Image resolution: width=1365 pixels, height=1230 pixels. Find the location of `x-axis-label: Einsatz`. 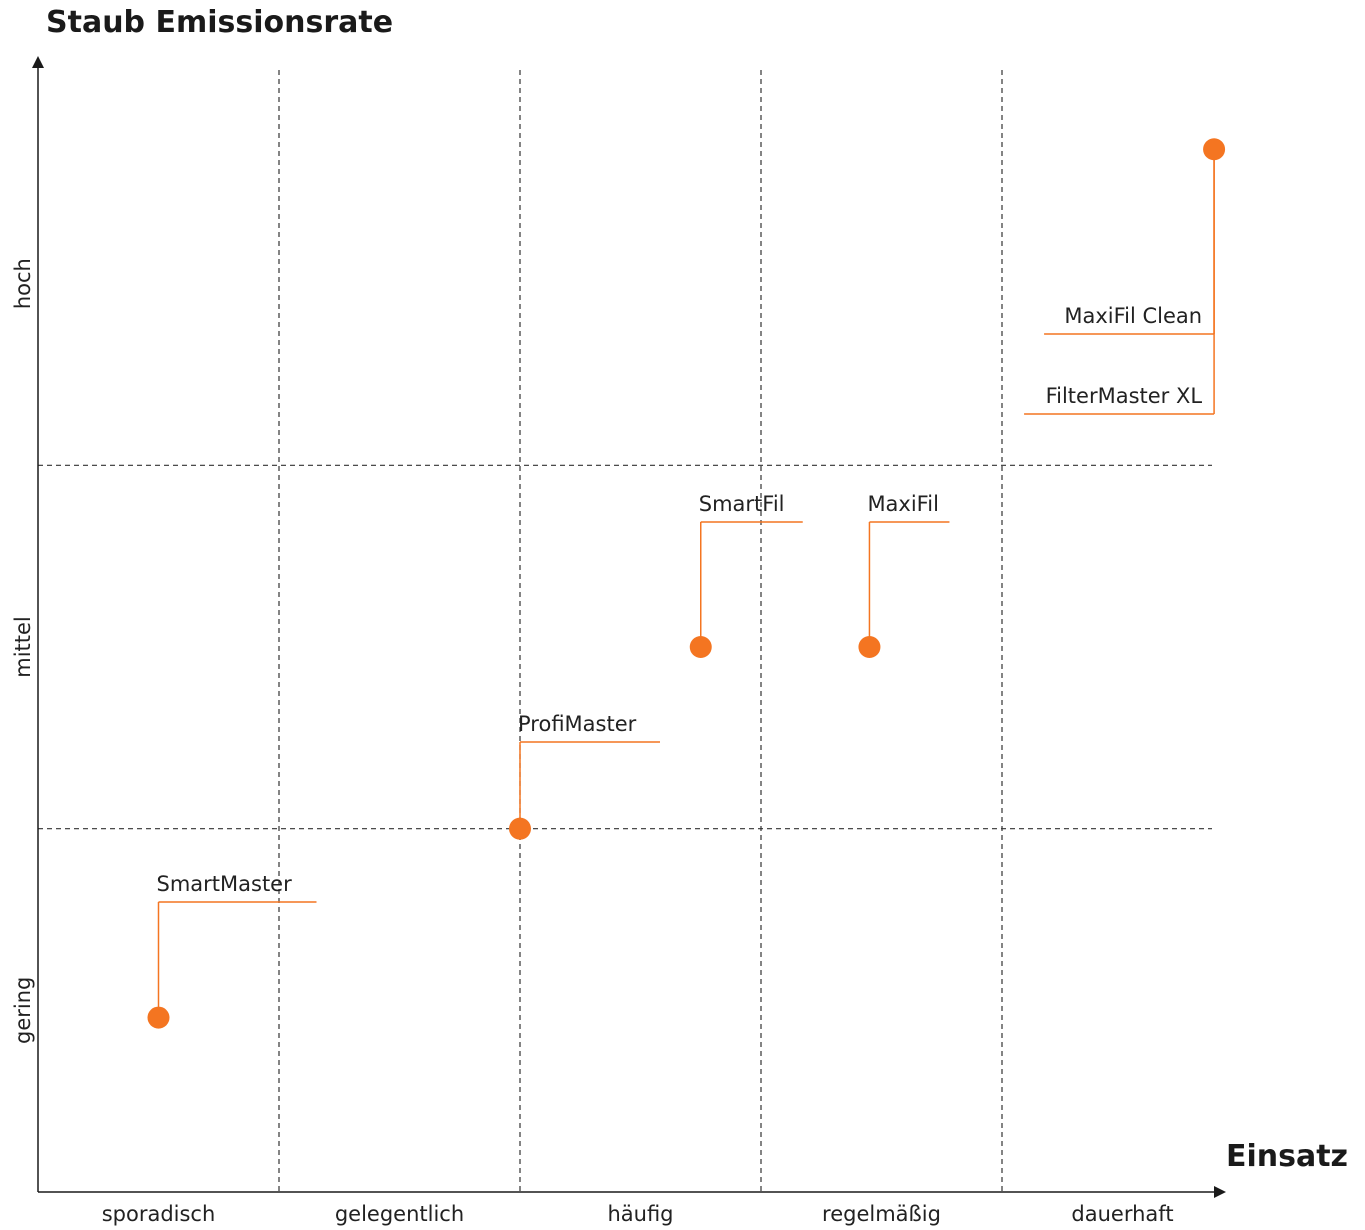

x-axis-label: Einsatz is located at coordinates (1287, 1156).